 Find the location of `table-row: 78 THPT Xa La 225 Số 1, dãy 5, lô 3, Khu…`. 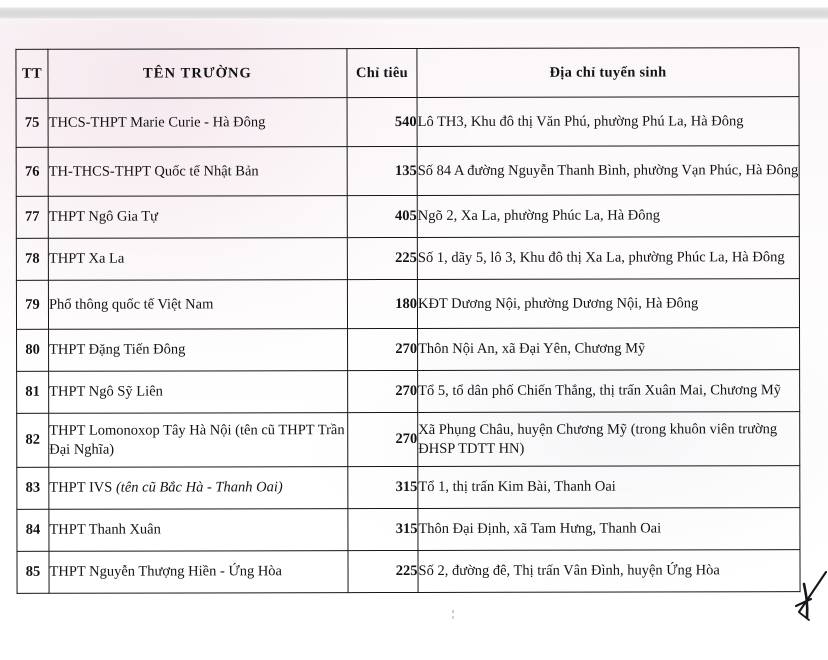

table-row: 78 THPT Xa La 225 Số 1, dãy 5, lô 3, Khu… is located at coordinates (408, 258).